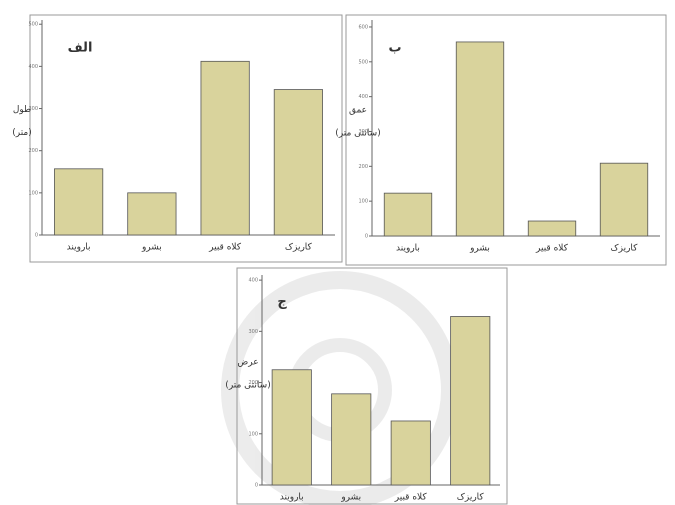 This screenshot has width=675, height=505. I want to click on y-axis-label: طول, so click(22, 110).